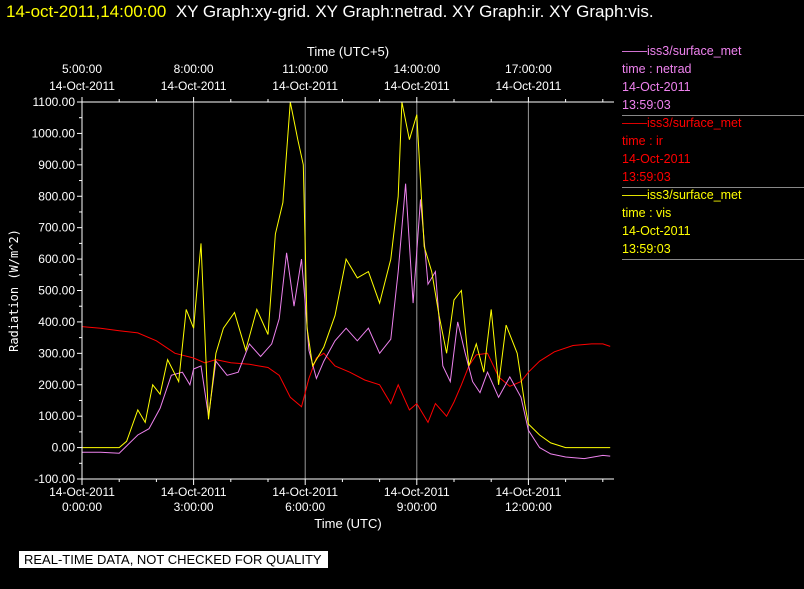 The width and height of the screenshot is (804, 589). I want to click on y-tick-label: 200.00, so click(56, 385).